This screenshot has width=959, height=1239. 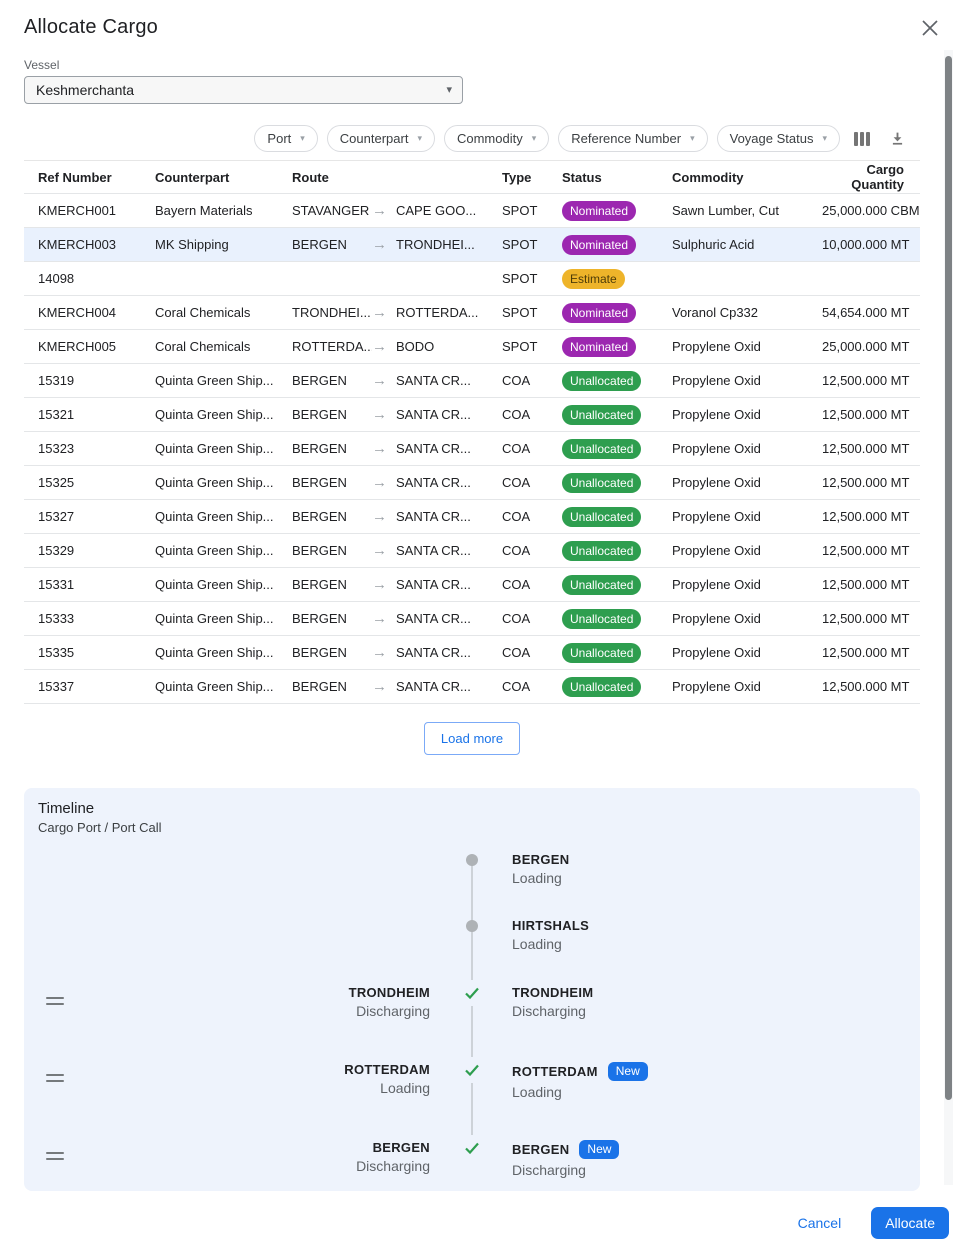 I want to click on cell-commodity: Voranol Cp332, so click(x=715, y=312).